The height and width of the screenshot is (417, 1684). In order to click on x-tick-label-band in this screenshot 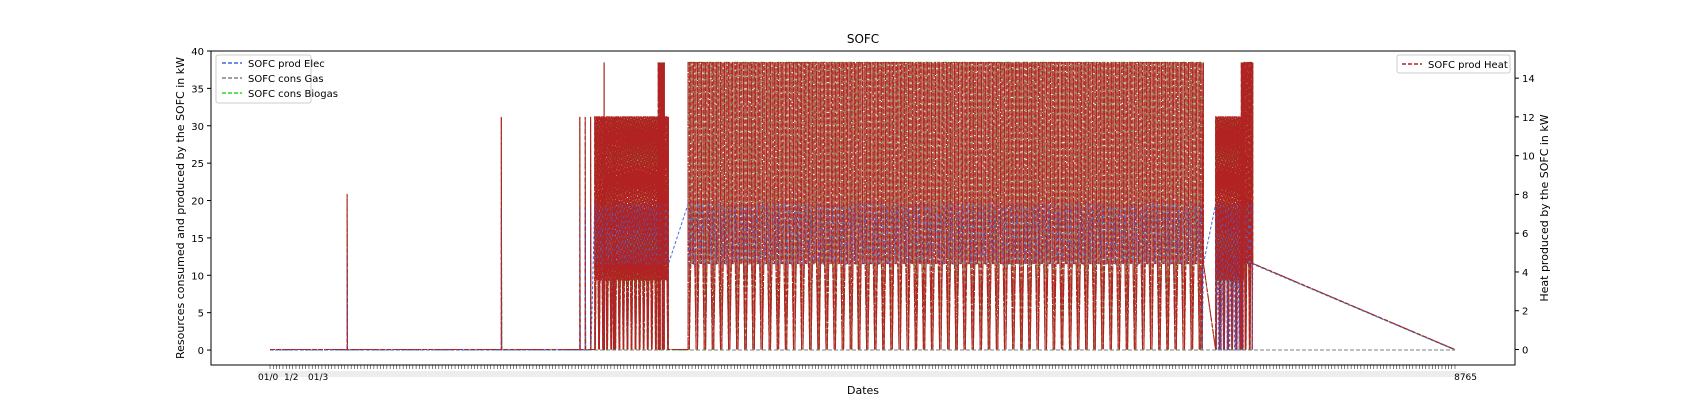, I will do `click(862, 374)`.